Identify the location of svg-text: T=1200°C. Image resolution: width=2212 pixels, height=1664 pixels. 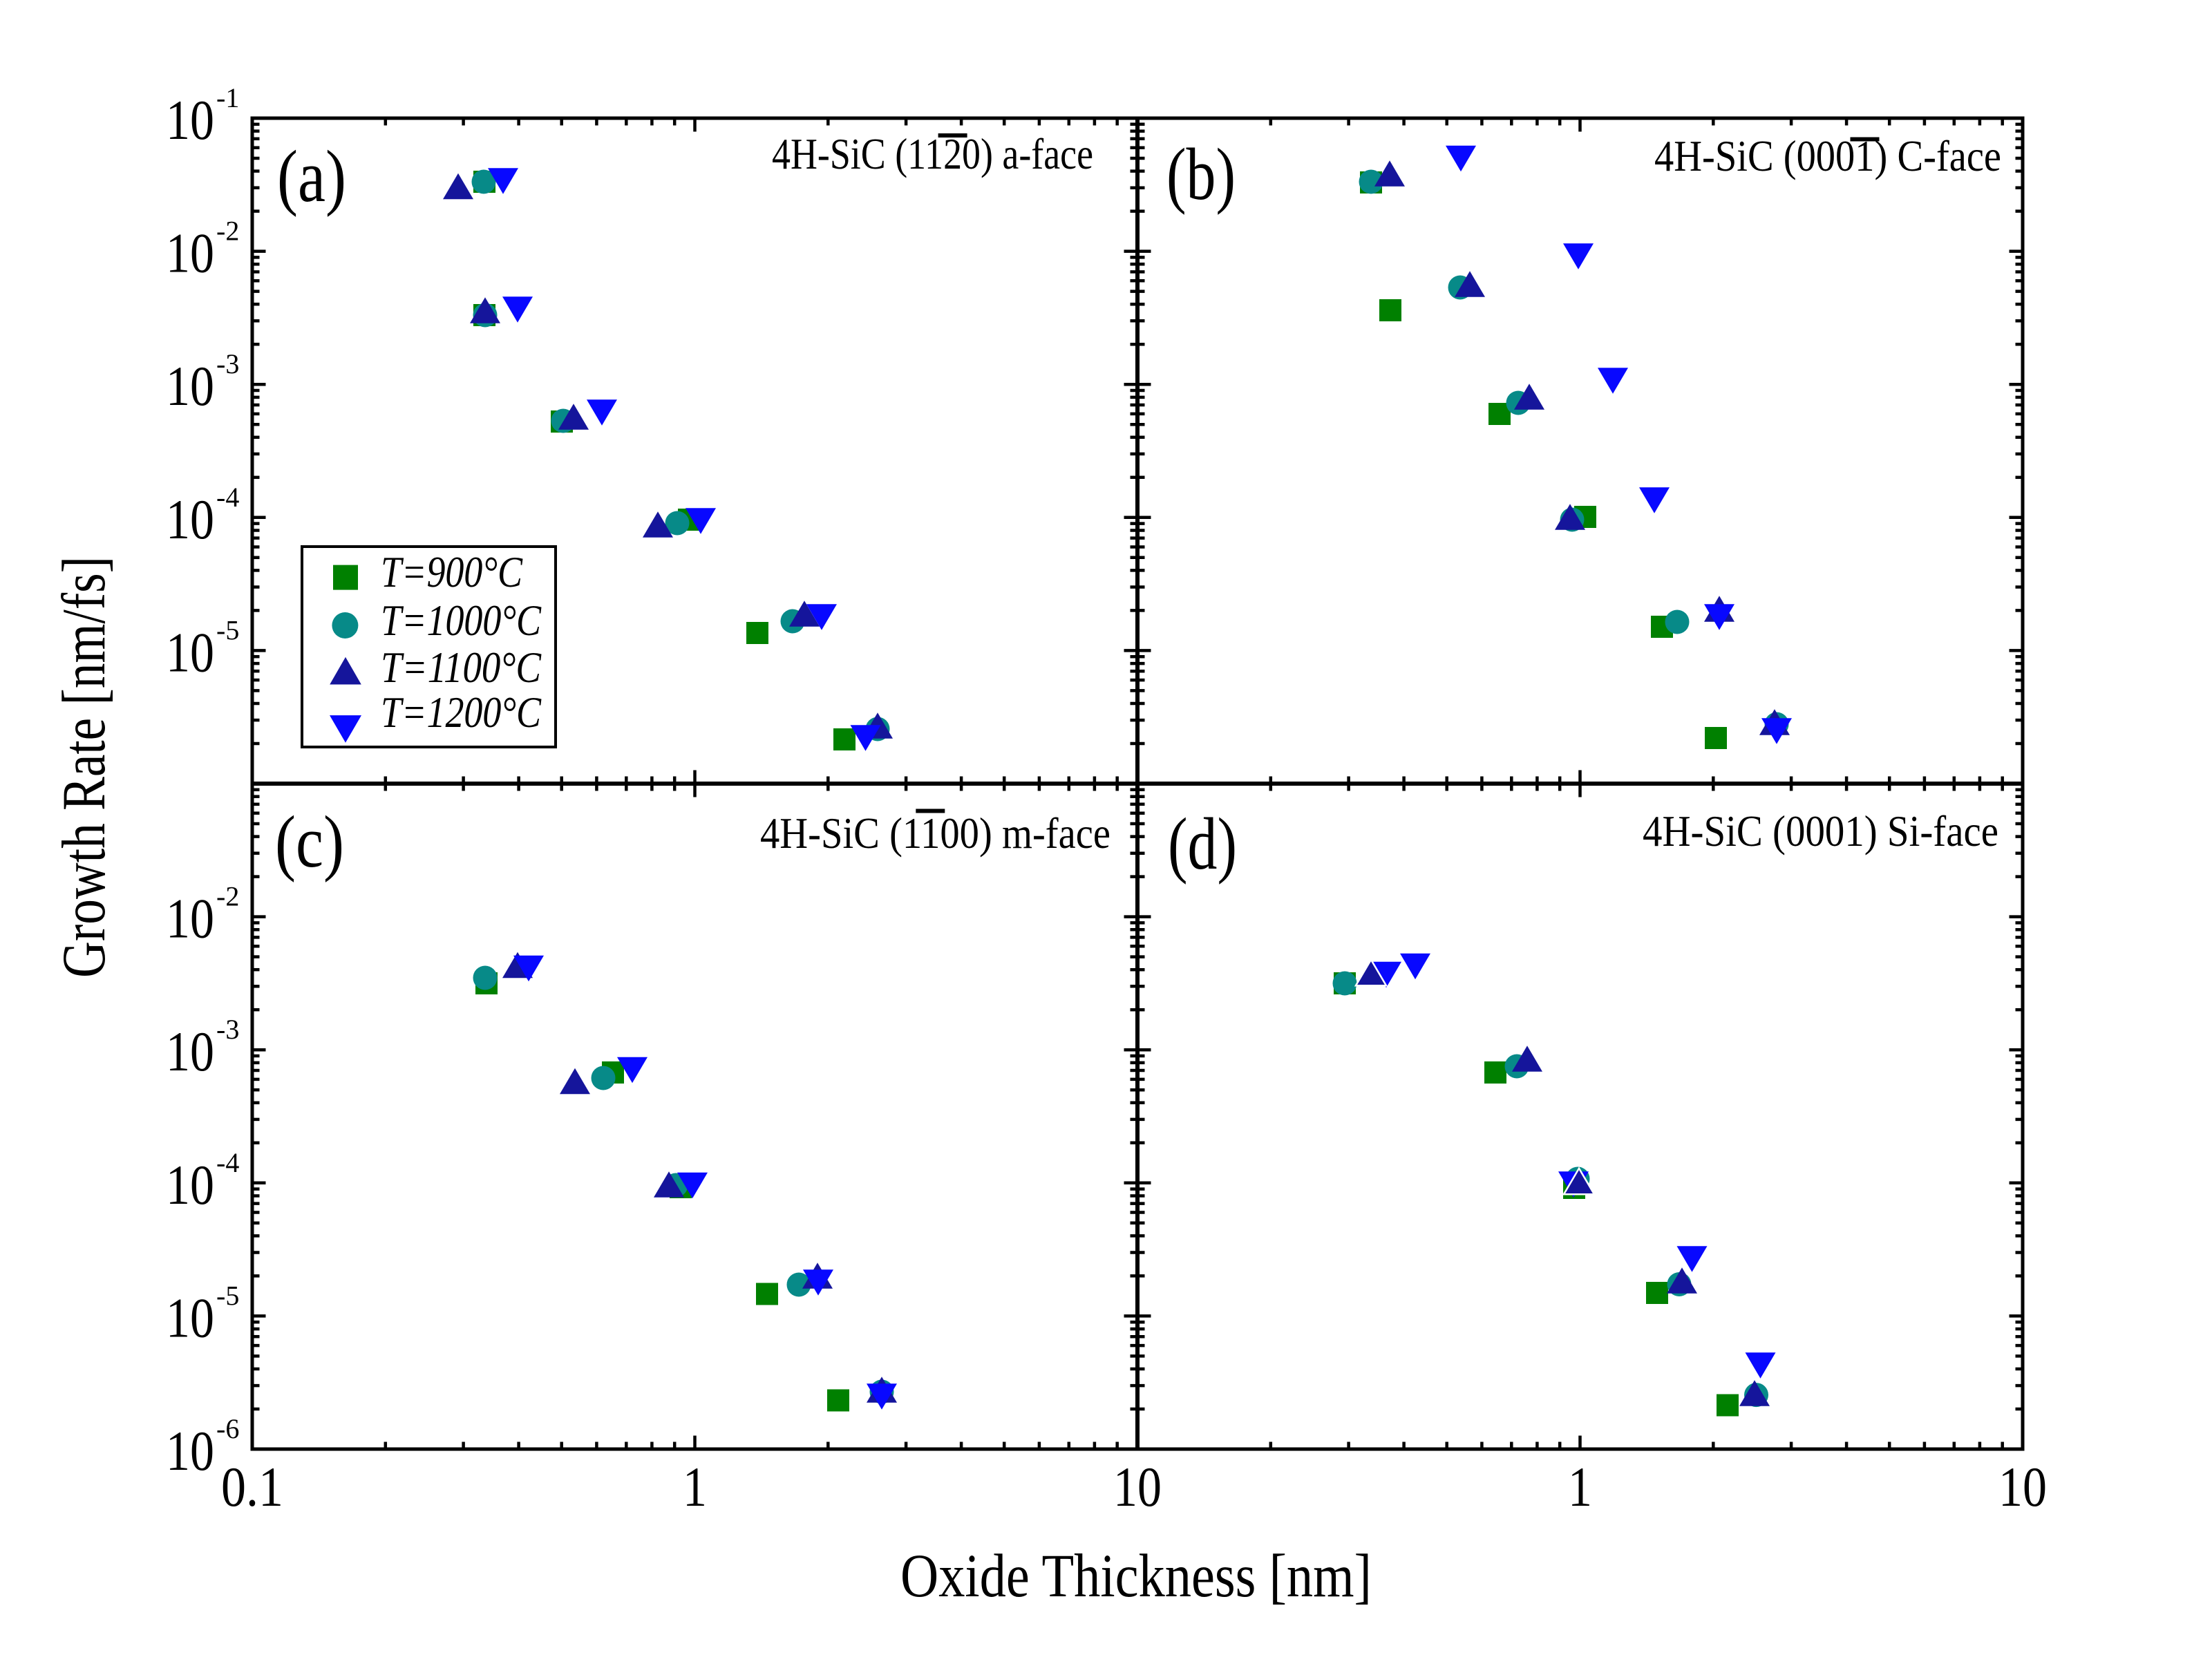
(461, 712).